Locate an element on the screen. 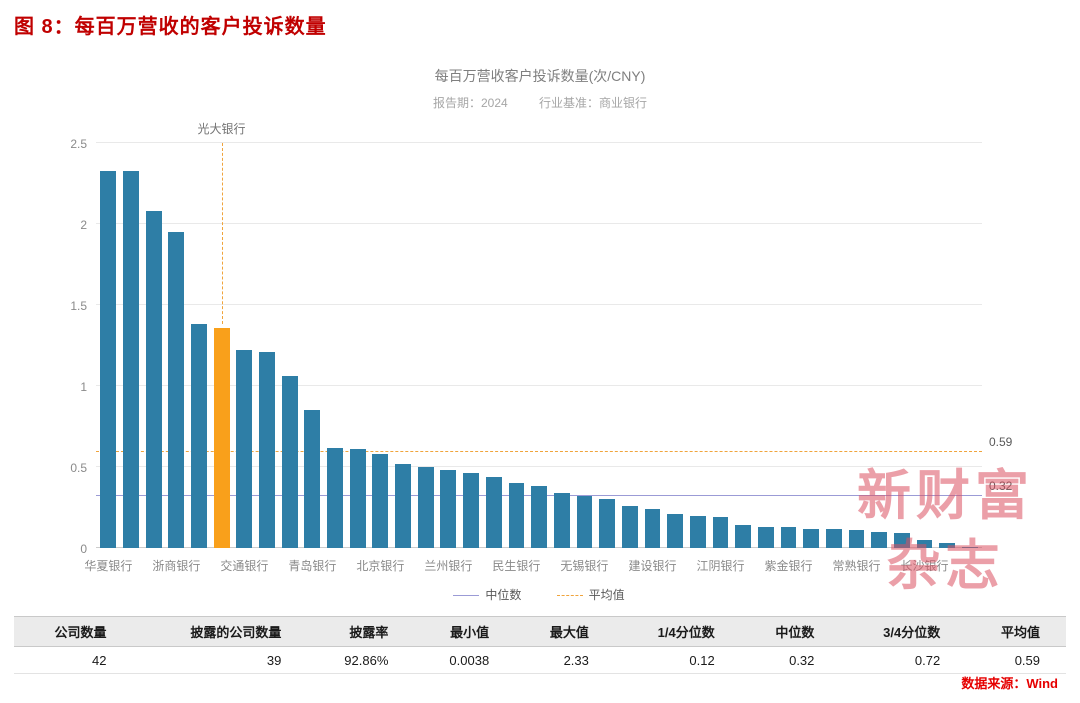  bar-slot: 常熟银行 is located at coordinates (856, 358).